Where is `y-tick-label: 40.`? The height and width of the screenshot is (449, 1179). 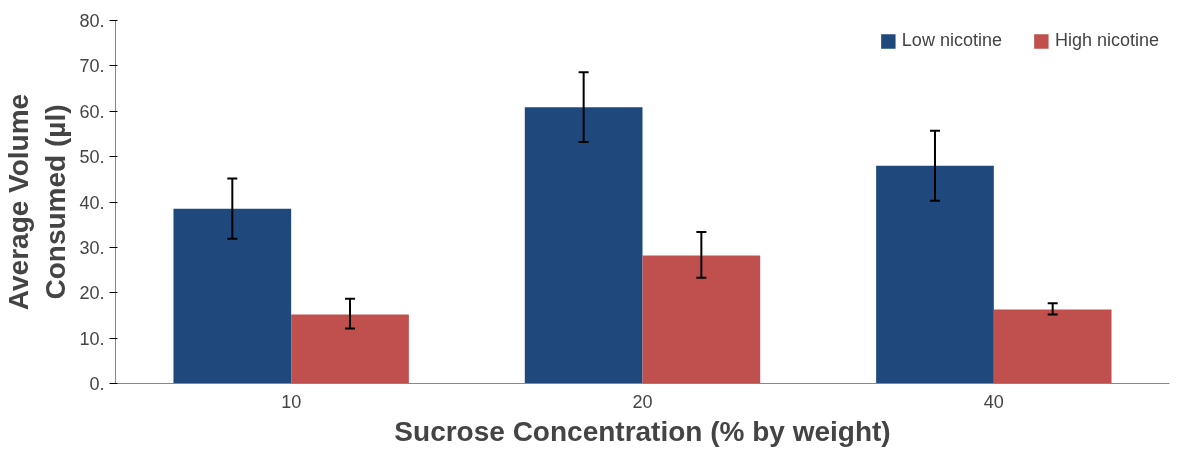
y-tick-label: 40. is located at coordinates (92, 202).